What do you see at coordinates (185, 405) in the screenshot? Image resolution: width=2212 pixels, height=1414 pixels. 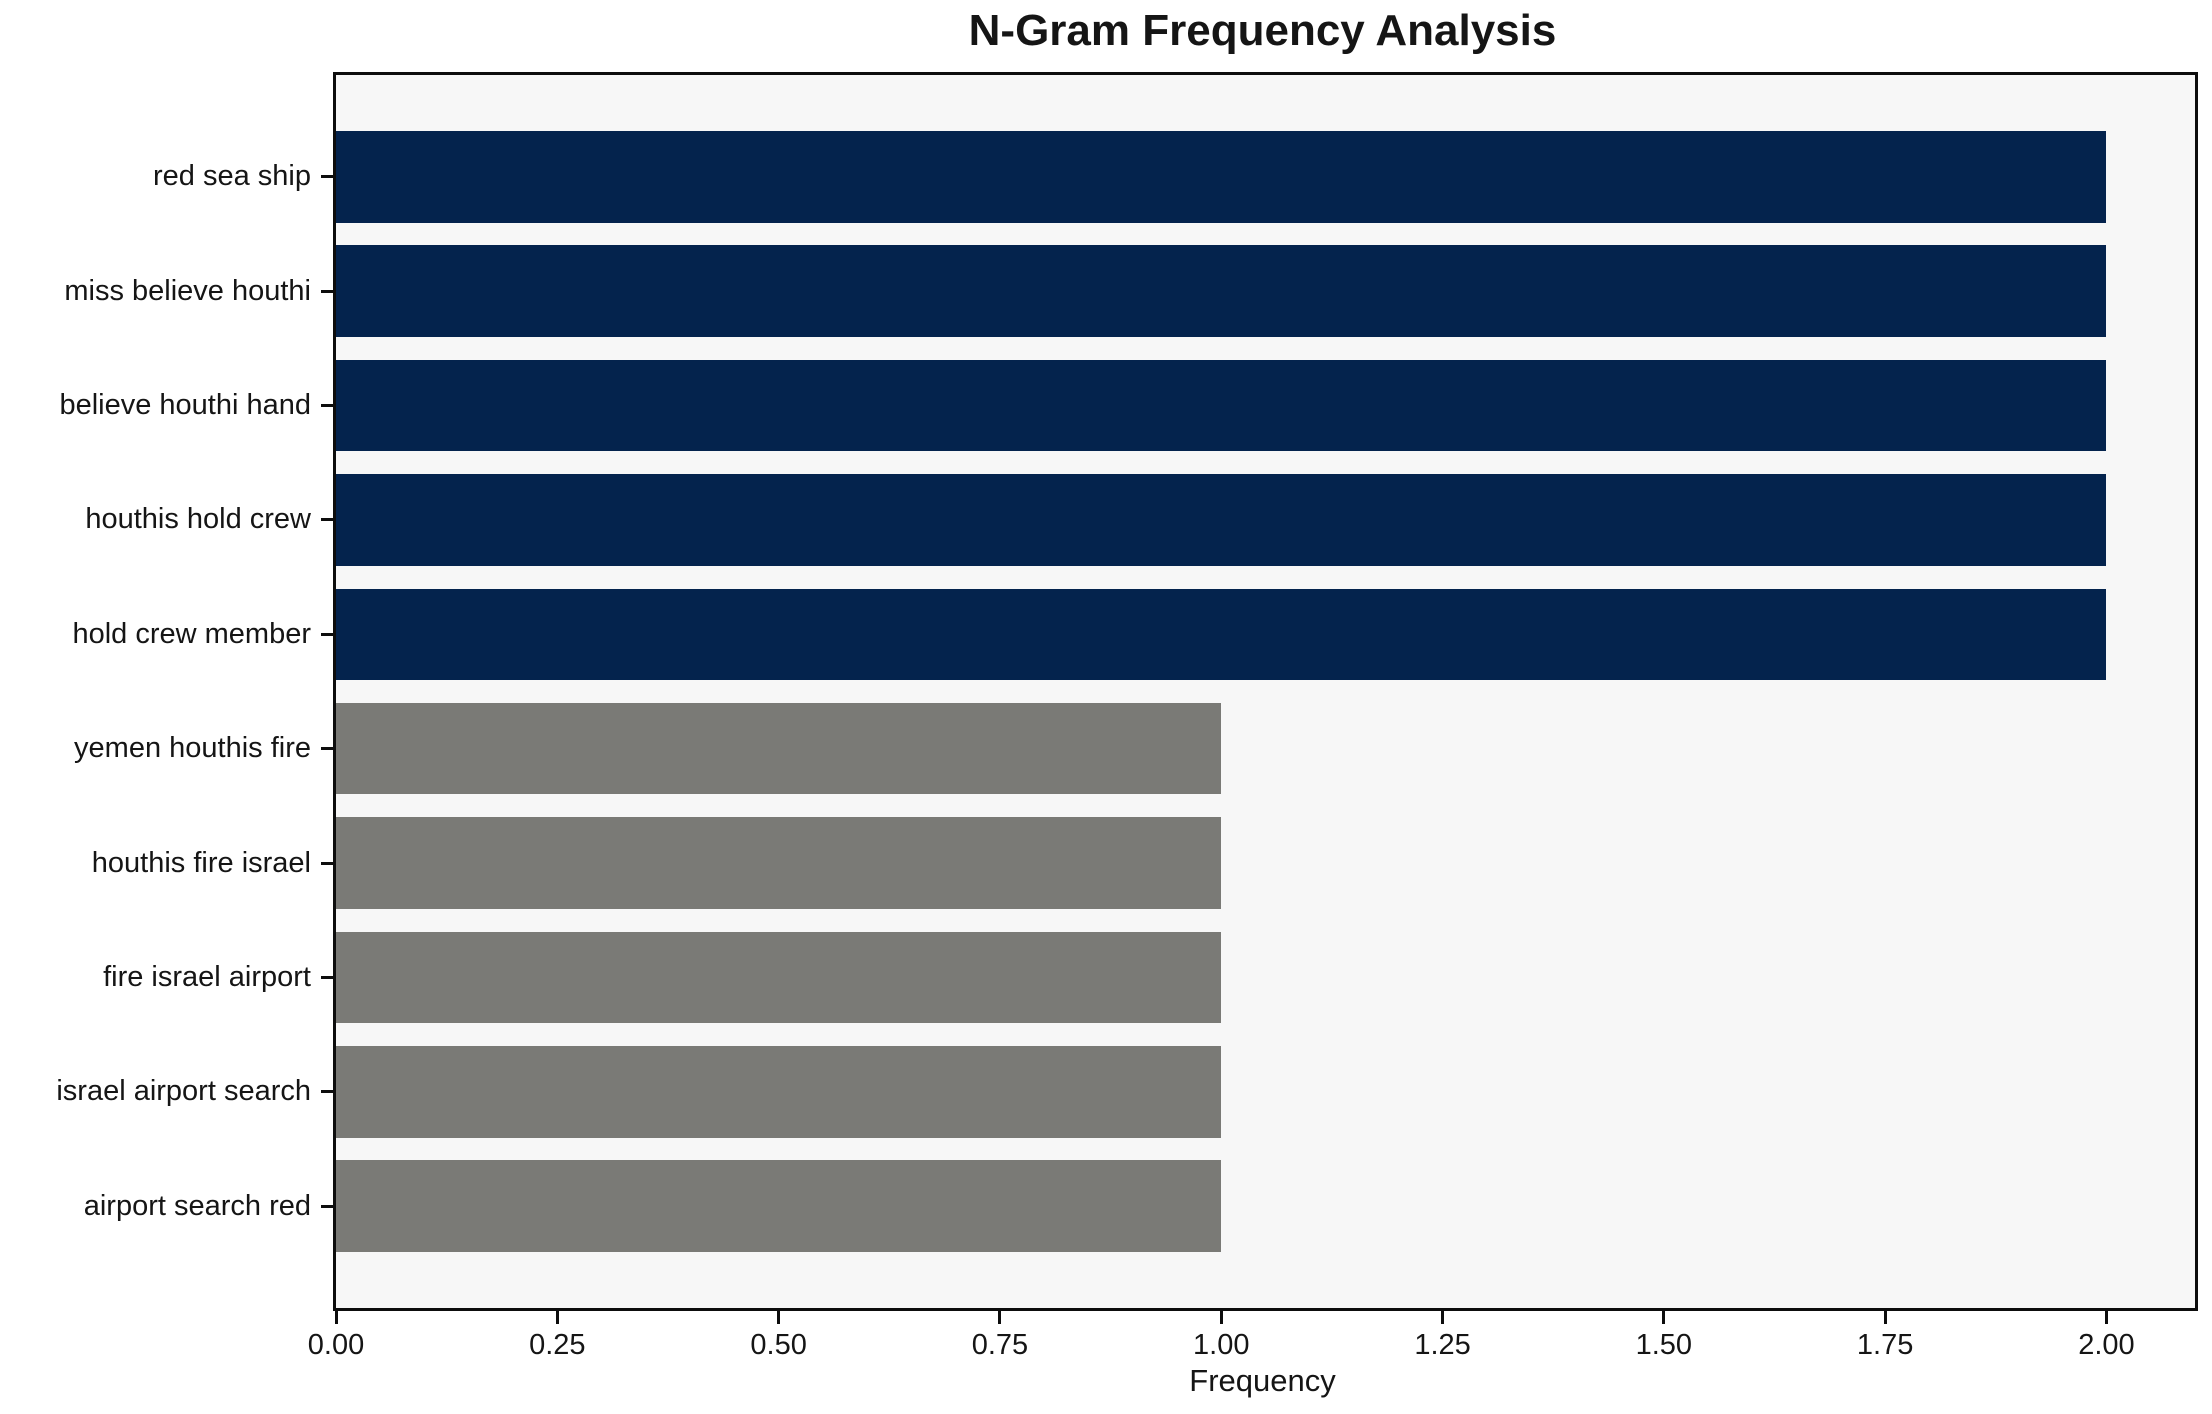 I see `y-tick-label: believe houthi hand` at bounding box center [185, 405].